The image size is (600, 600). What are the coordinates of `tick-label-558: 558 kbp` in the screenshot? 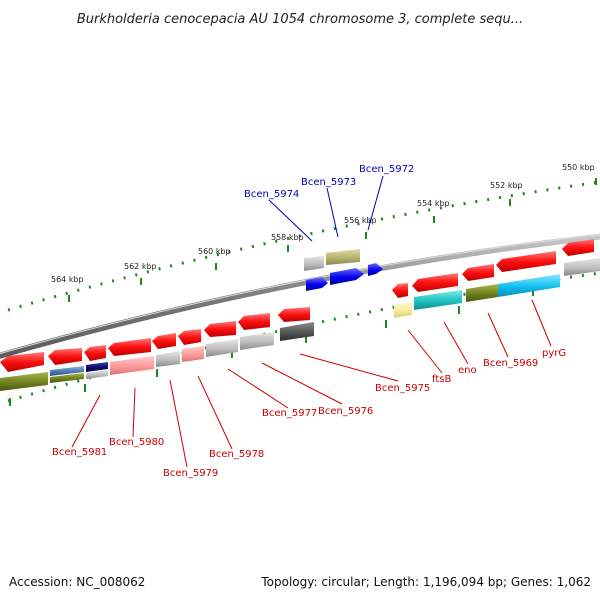 It's located at (287, 237).